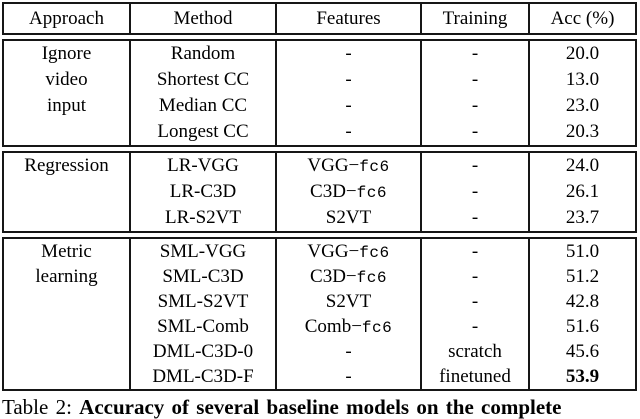 Image resolution: width=640 pixels, height=419 pixels. I want to click on method-cell: SML-S2VT, so click(202, 301).